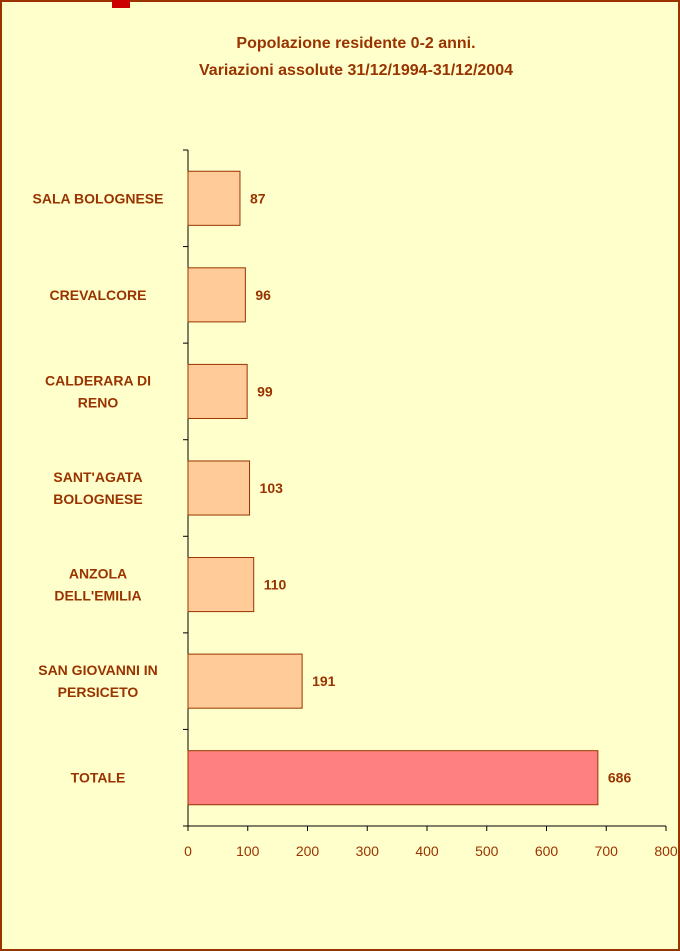 The image size is (680, 951). What do you see at coordinates (275, 585) in the screenshot?
I see `value-label: 110` at bounding box center [275, 585].